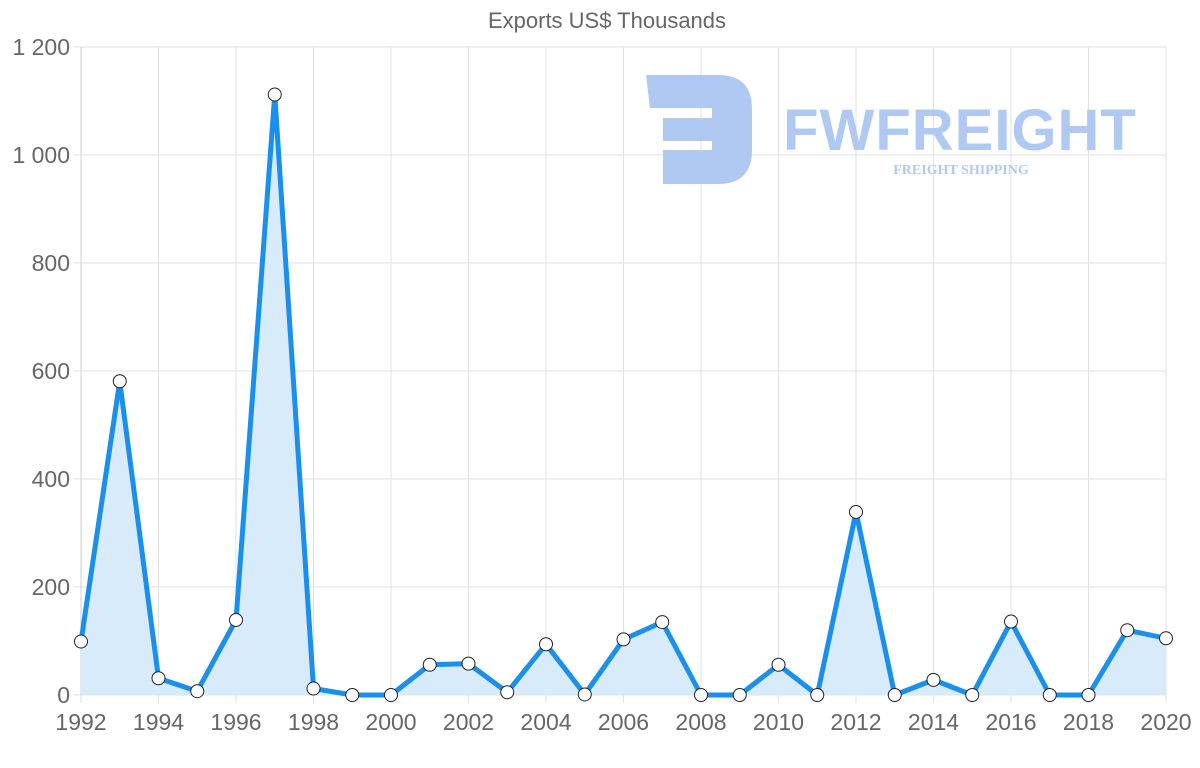  What do you see at coordinates (894, 695) in the screenshot?
I see `data-point-marker: 2013: 0` at bounding box center [894, 695].